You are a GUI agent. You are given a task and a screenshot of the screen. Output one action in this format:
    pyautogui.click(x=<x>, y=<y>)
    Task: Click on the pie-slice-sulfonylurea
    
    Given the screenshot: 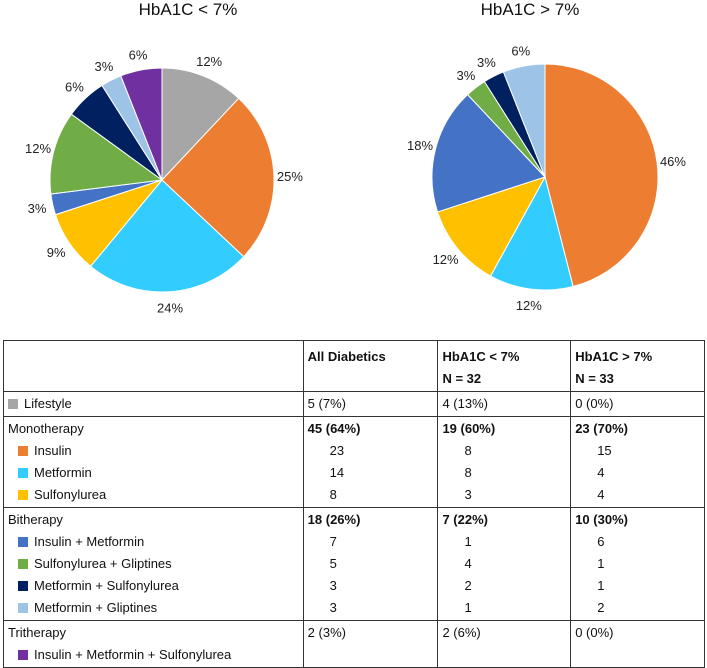 What is the action you would take?
    pyautogui.click(x=491, y=226)
    